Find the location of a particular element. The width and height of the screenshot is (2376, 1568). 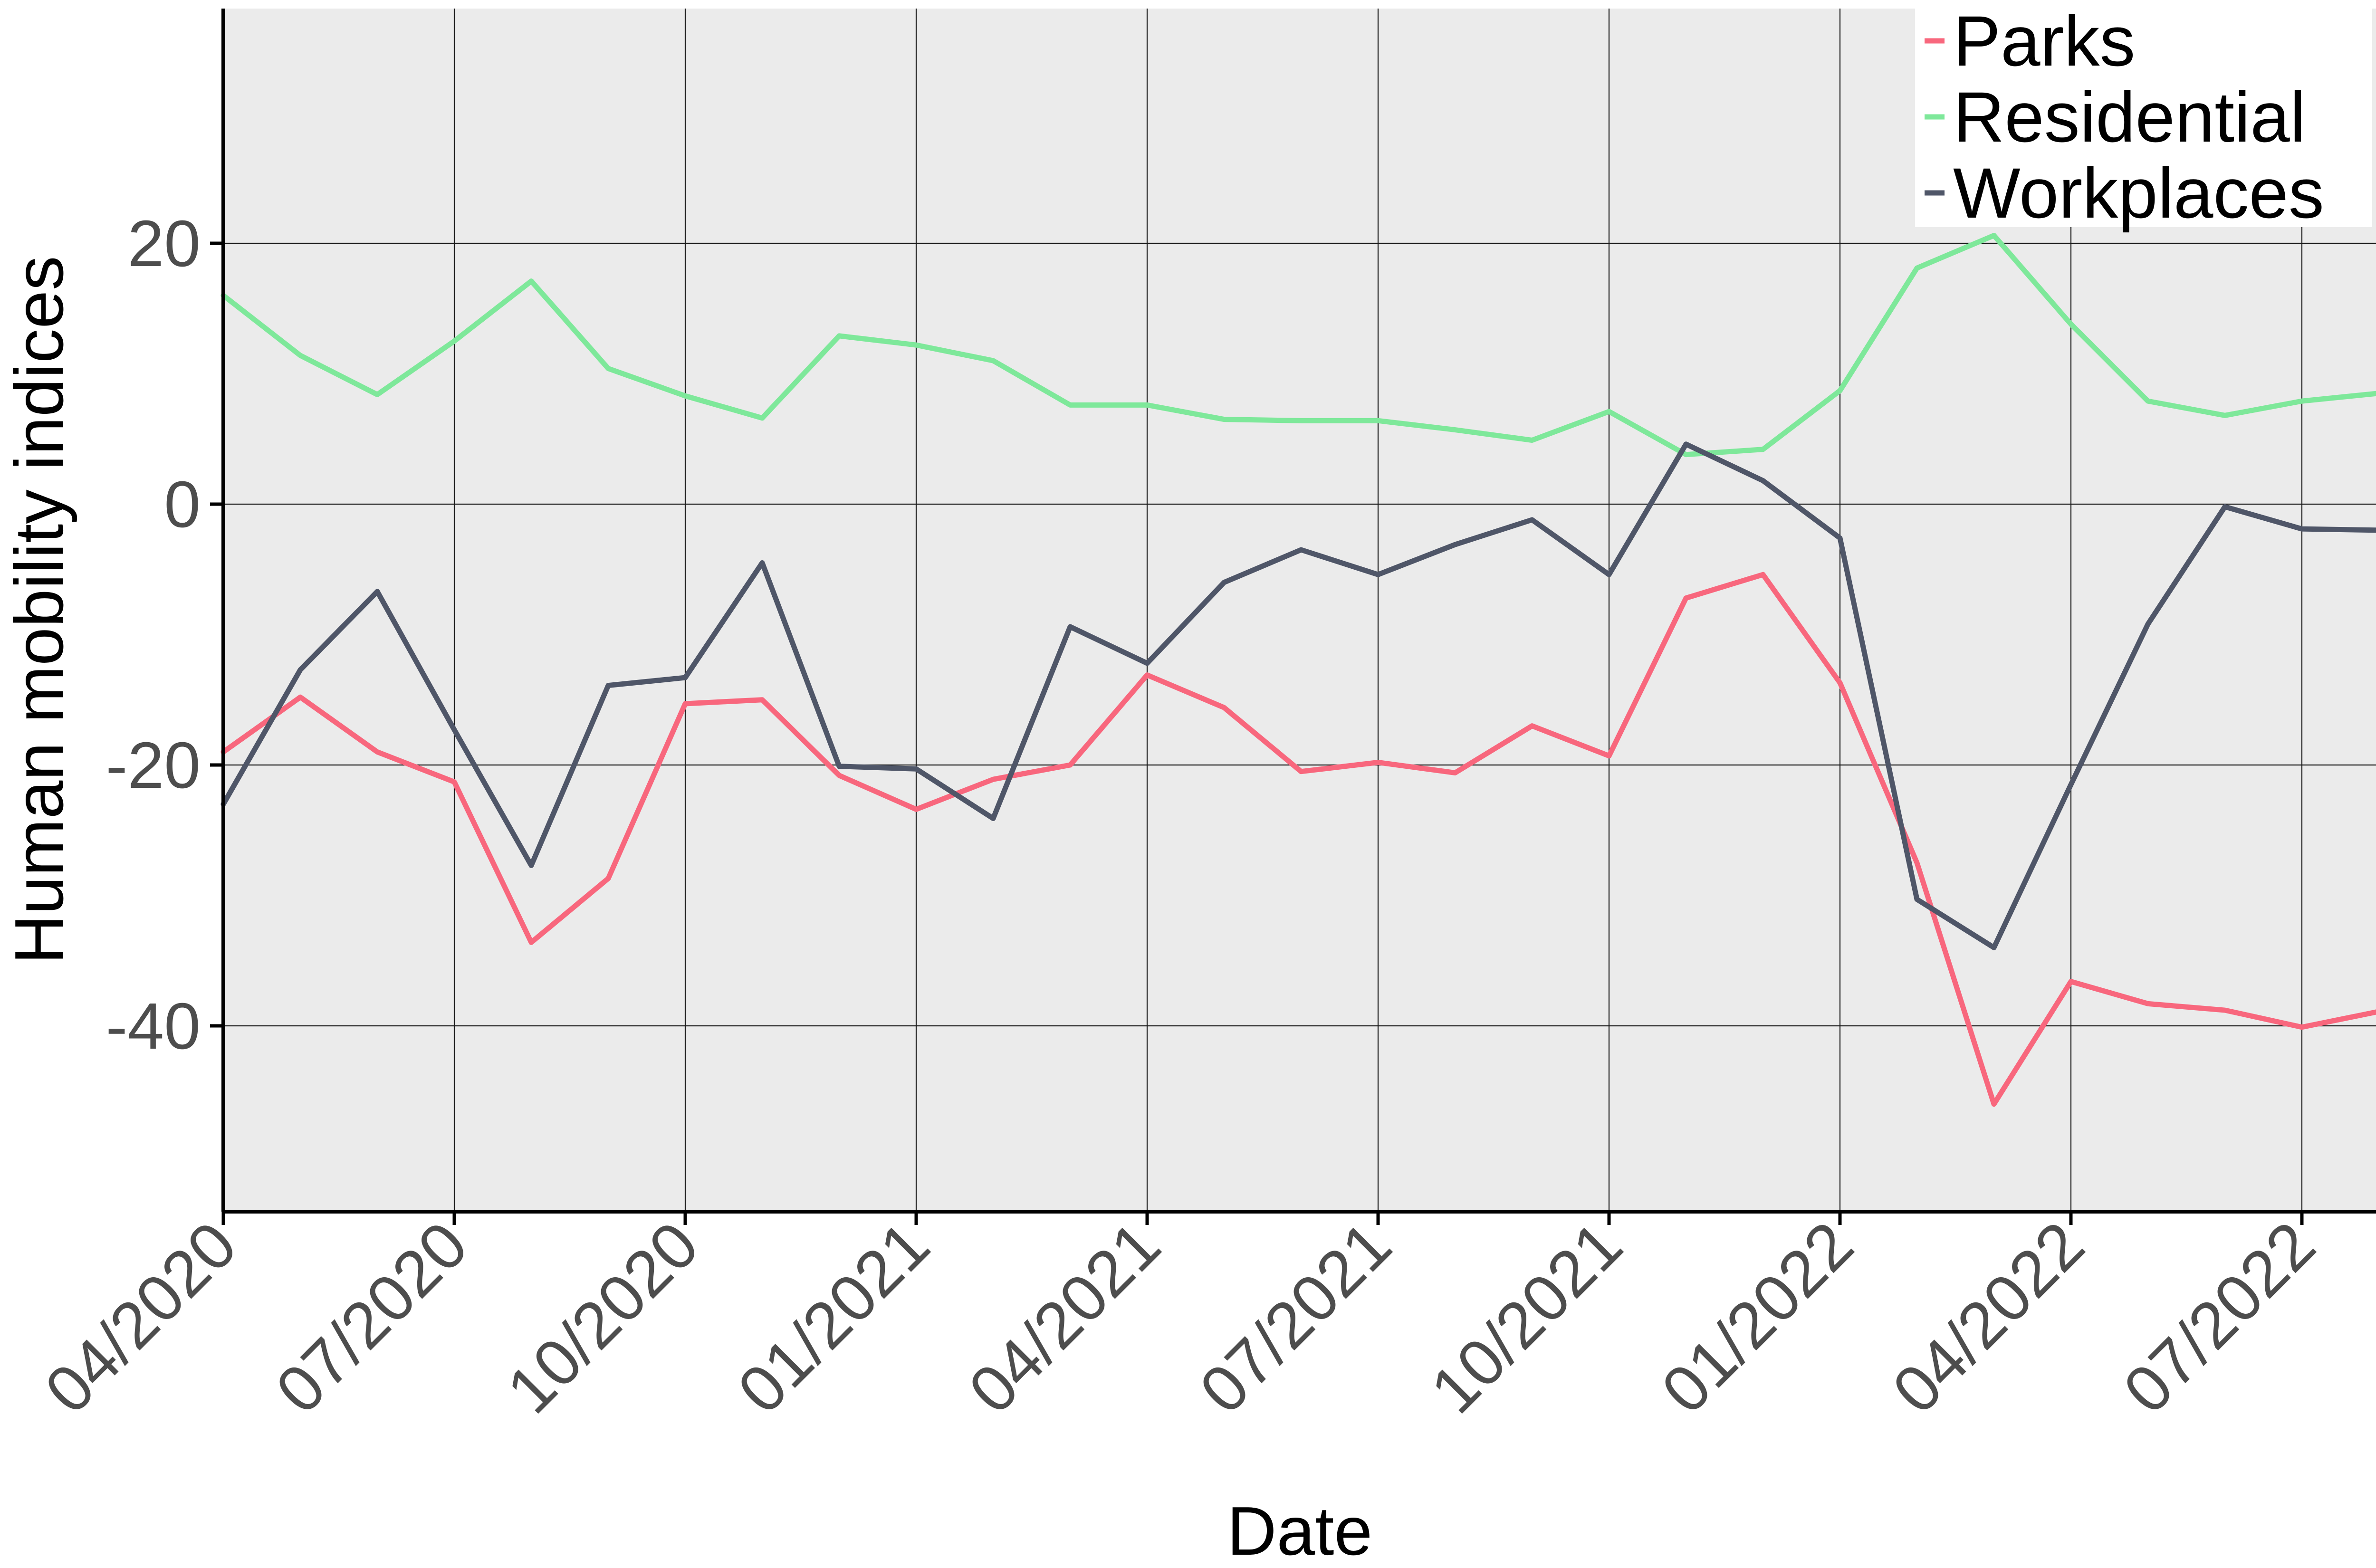

x-tick-label: 07/2021 is located at coordinates (1296, 1318).